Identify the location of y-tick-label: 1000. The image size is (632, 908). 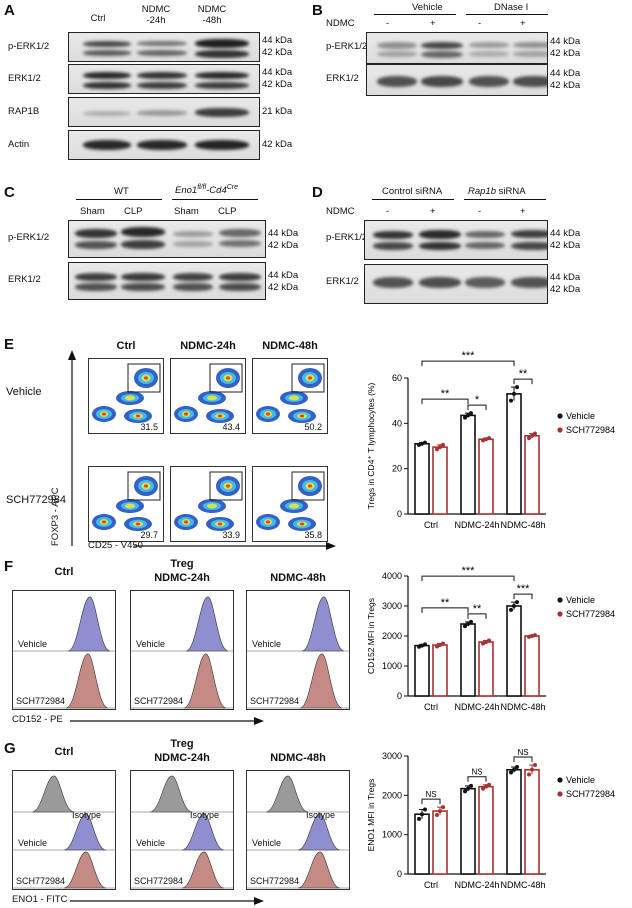
(392, 835).